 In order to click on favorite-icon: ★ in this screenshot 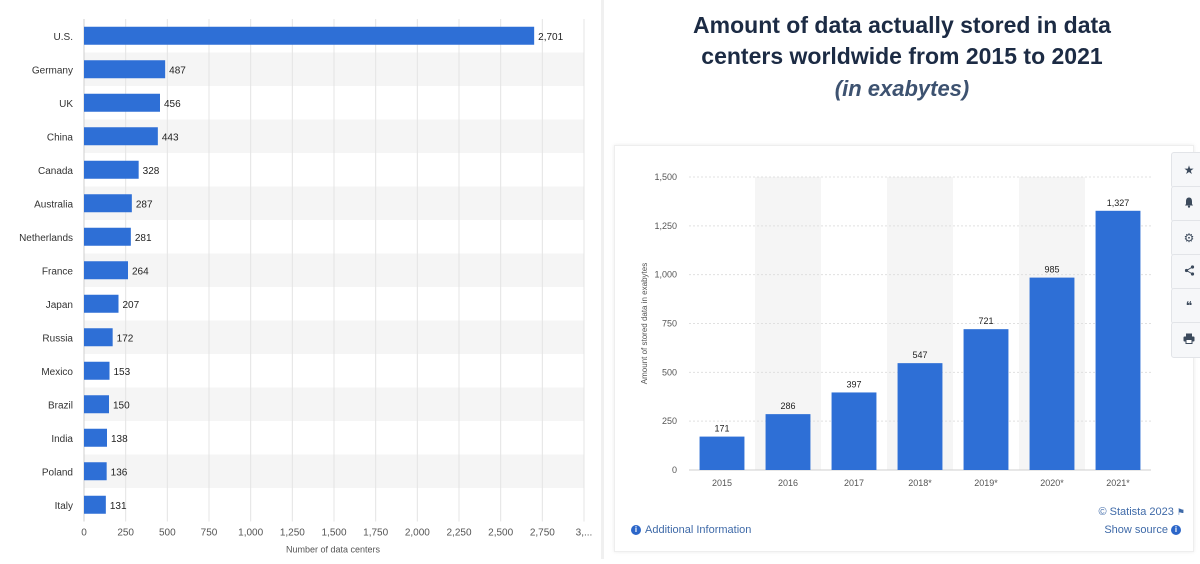, I will do `click(1189, 170)`.